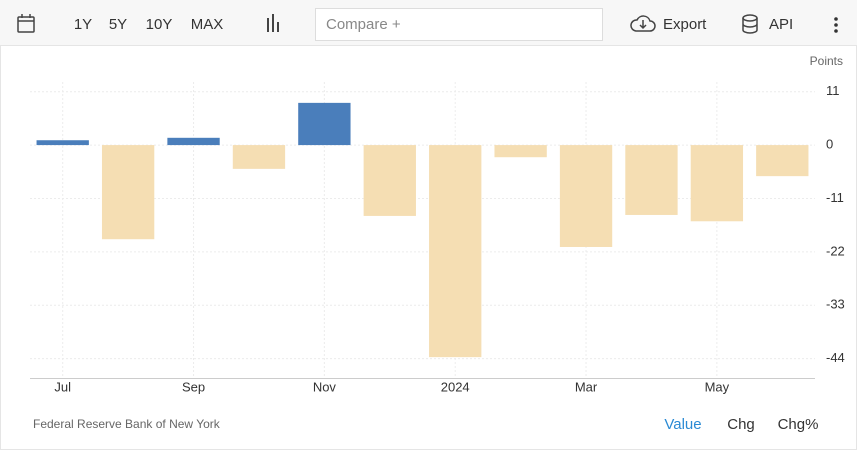 The width and height of the screenshot is (857, 450). Describe the element at coordinates (193, 386) in the screenshot. I see `x-tick-label: Sep` at that location.